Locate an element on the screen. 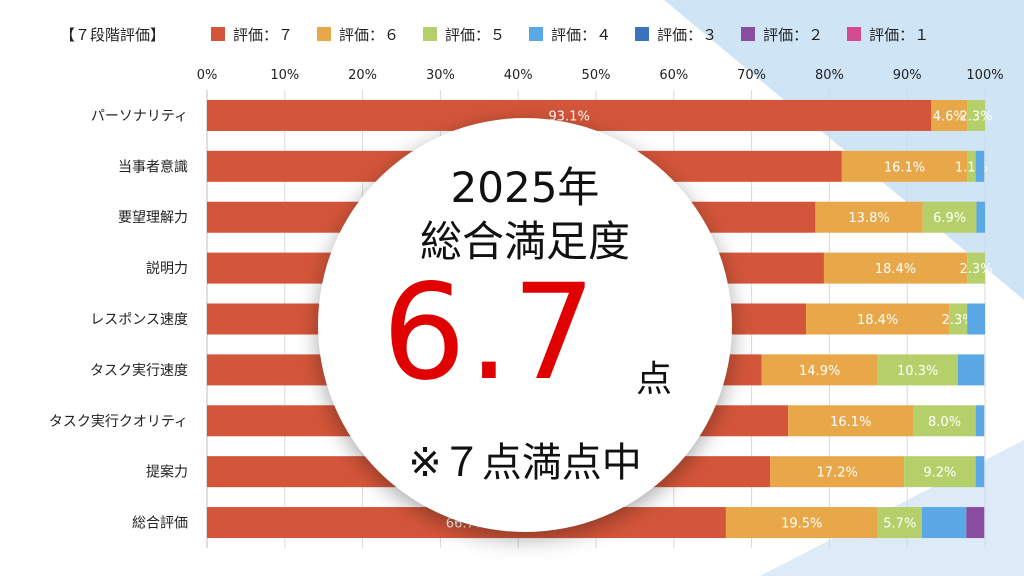 The width and height of the screenshot is (1024, 576). x-tick-label: 40% is located at coordinates (518, 75).